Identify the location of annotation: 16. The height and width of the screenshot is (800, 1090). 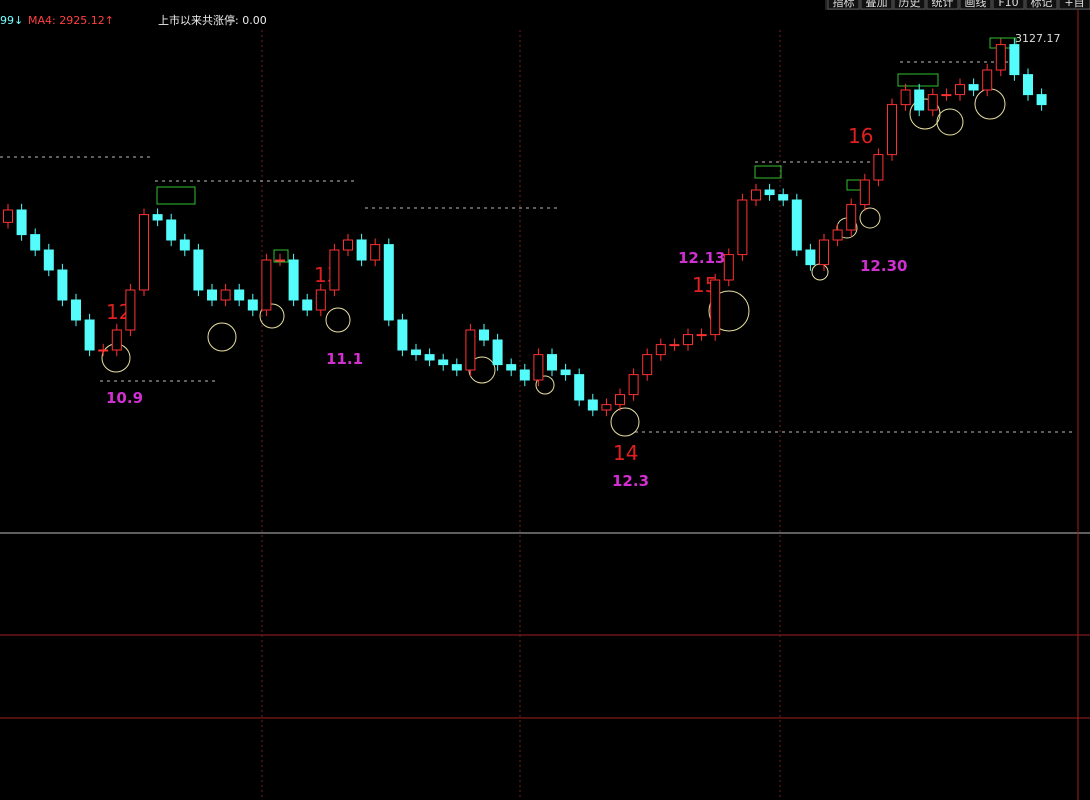
(860, 136).